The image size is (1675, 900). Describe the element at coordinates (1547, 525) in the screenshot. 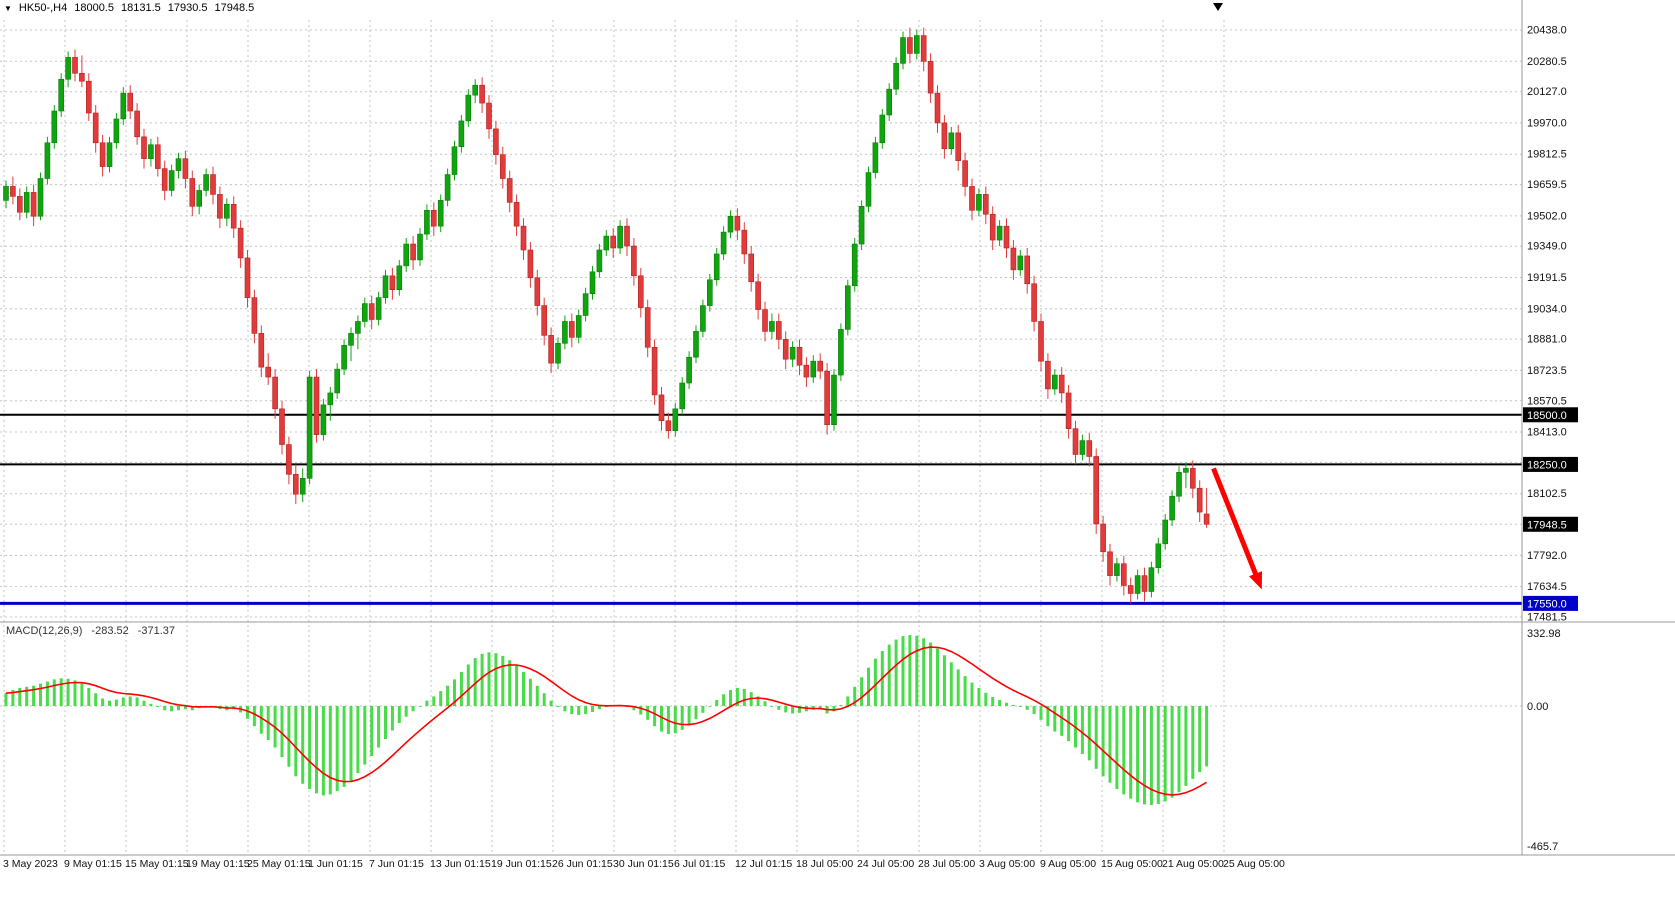

I see `price-tag-label: 17948.5` at that location.